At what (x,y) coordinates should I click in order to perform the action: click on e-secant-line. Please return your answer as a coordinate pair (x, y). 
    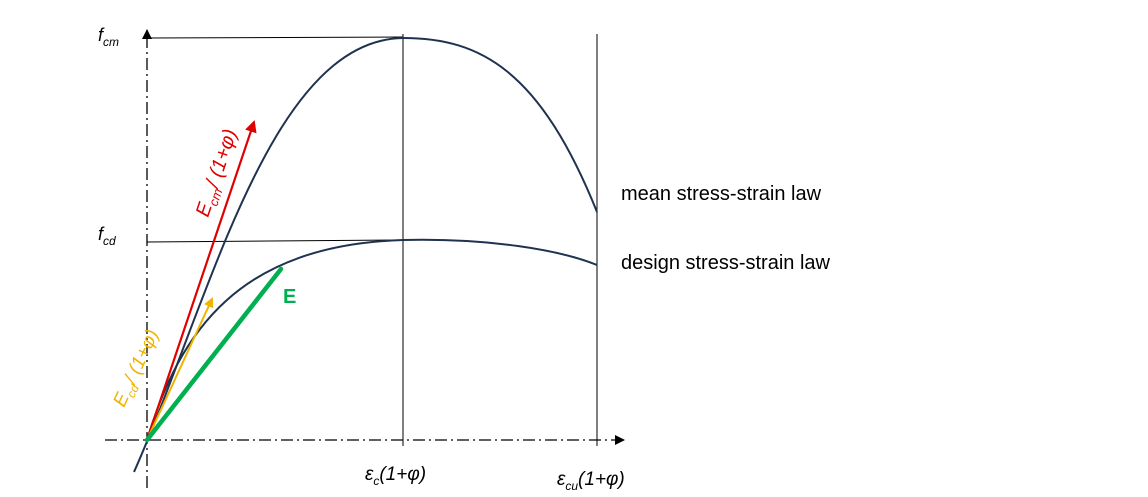
    Looking at the image, I should click on (214, 354).